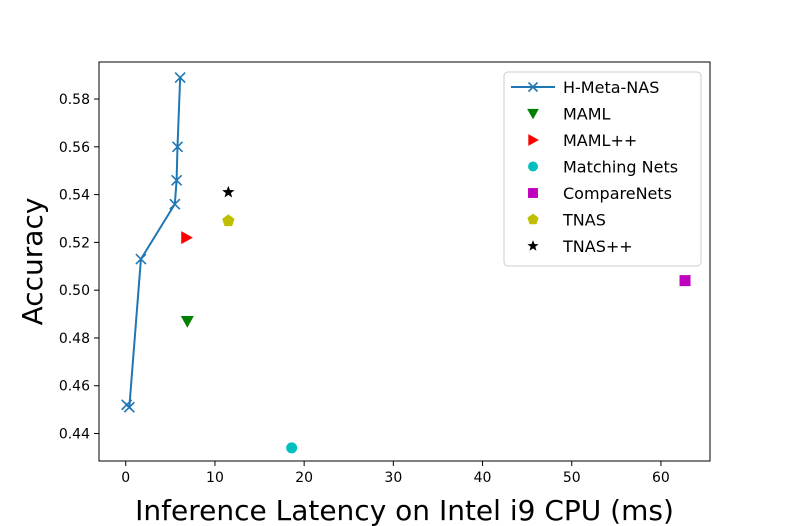 The height and width of the screenshot is (526, 789). What do you see at coordinates (597, 246) in the screenshot?
I see `legend-label: TNAS++` at bounding box center [597, 246].